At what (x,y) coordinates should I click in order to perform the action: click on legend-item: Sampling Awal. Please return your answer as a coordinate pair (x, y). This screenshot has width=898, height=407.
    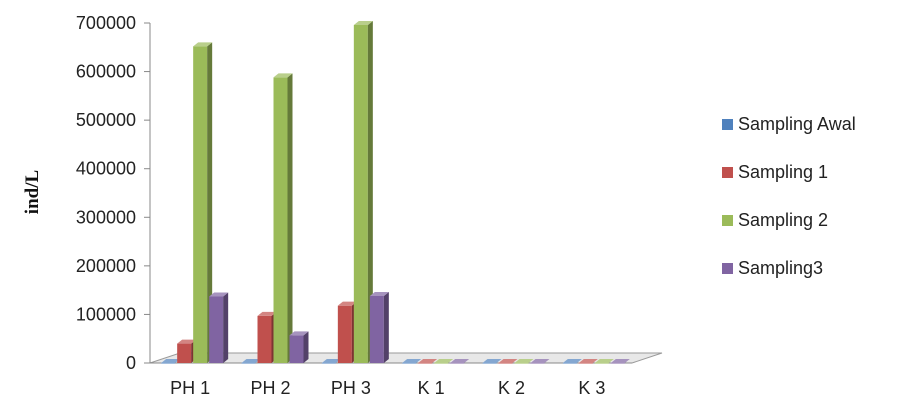
    Looking at the image, I should click on (789, 124).